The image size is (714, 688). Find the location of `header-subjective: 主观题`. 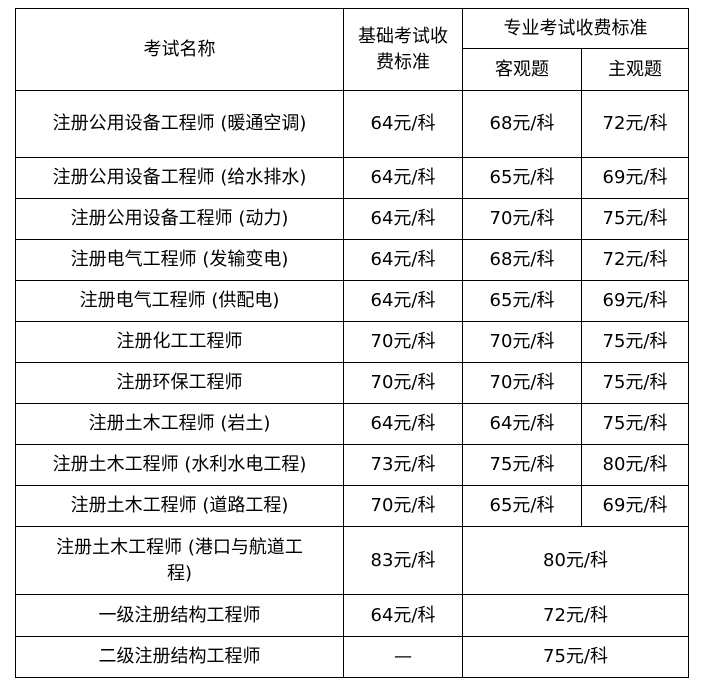

header-subjective: 主观题 is located at coordinates (635, 69).